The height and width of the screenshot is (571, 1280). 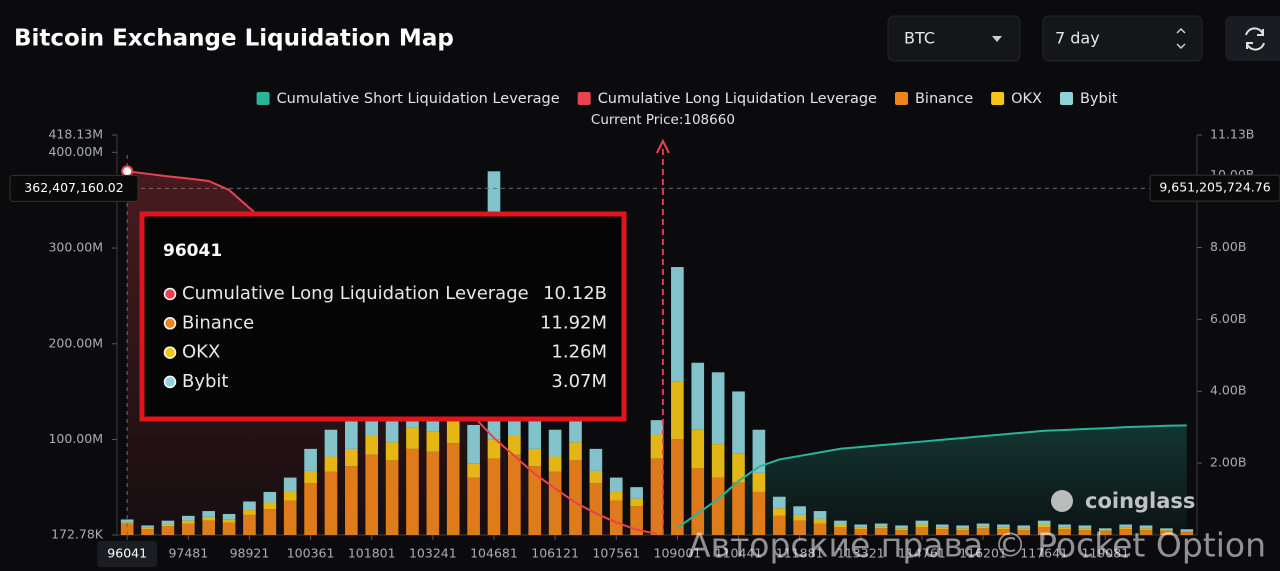 I want to click on current-price-label: Current Price:108660, so click(x=663, y=120).